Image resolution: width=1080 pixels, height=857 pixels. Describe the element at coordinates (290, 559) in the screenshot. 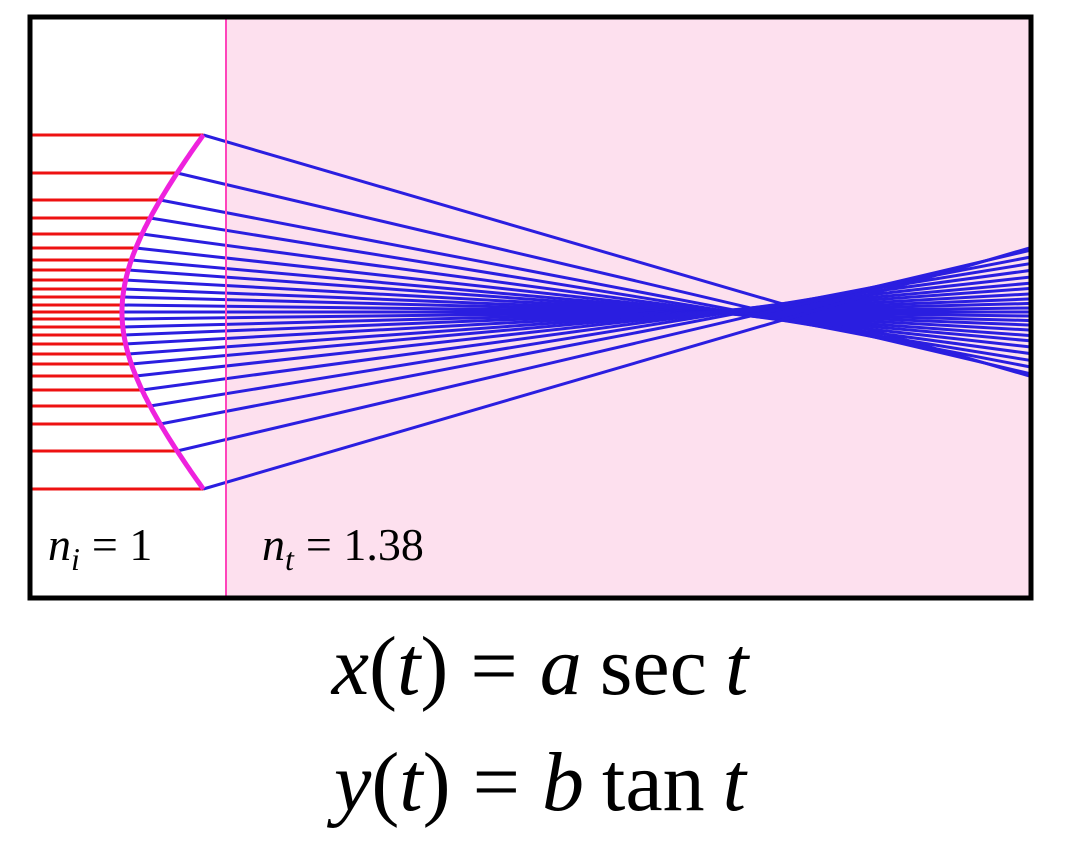

I see `label-subscript: t` at that location.